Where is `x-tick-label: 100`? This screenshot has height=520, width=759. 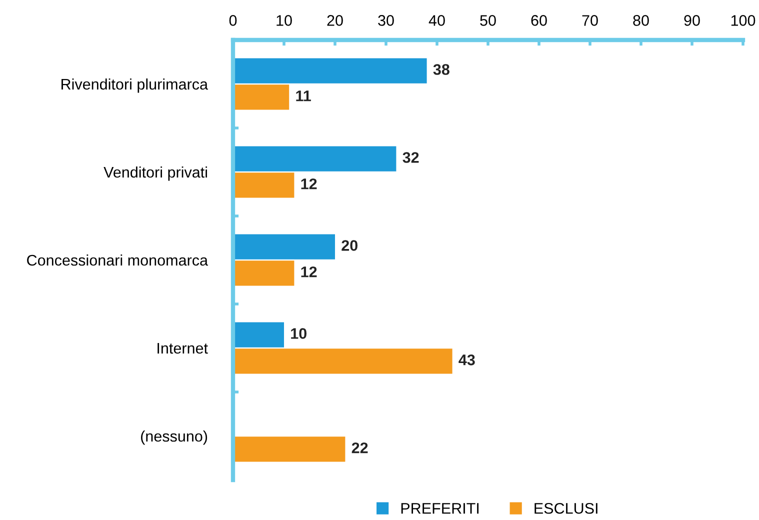
x-tick-label: 100 is located at coordinates (743, 20).